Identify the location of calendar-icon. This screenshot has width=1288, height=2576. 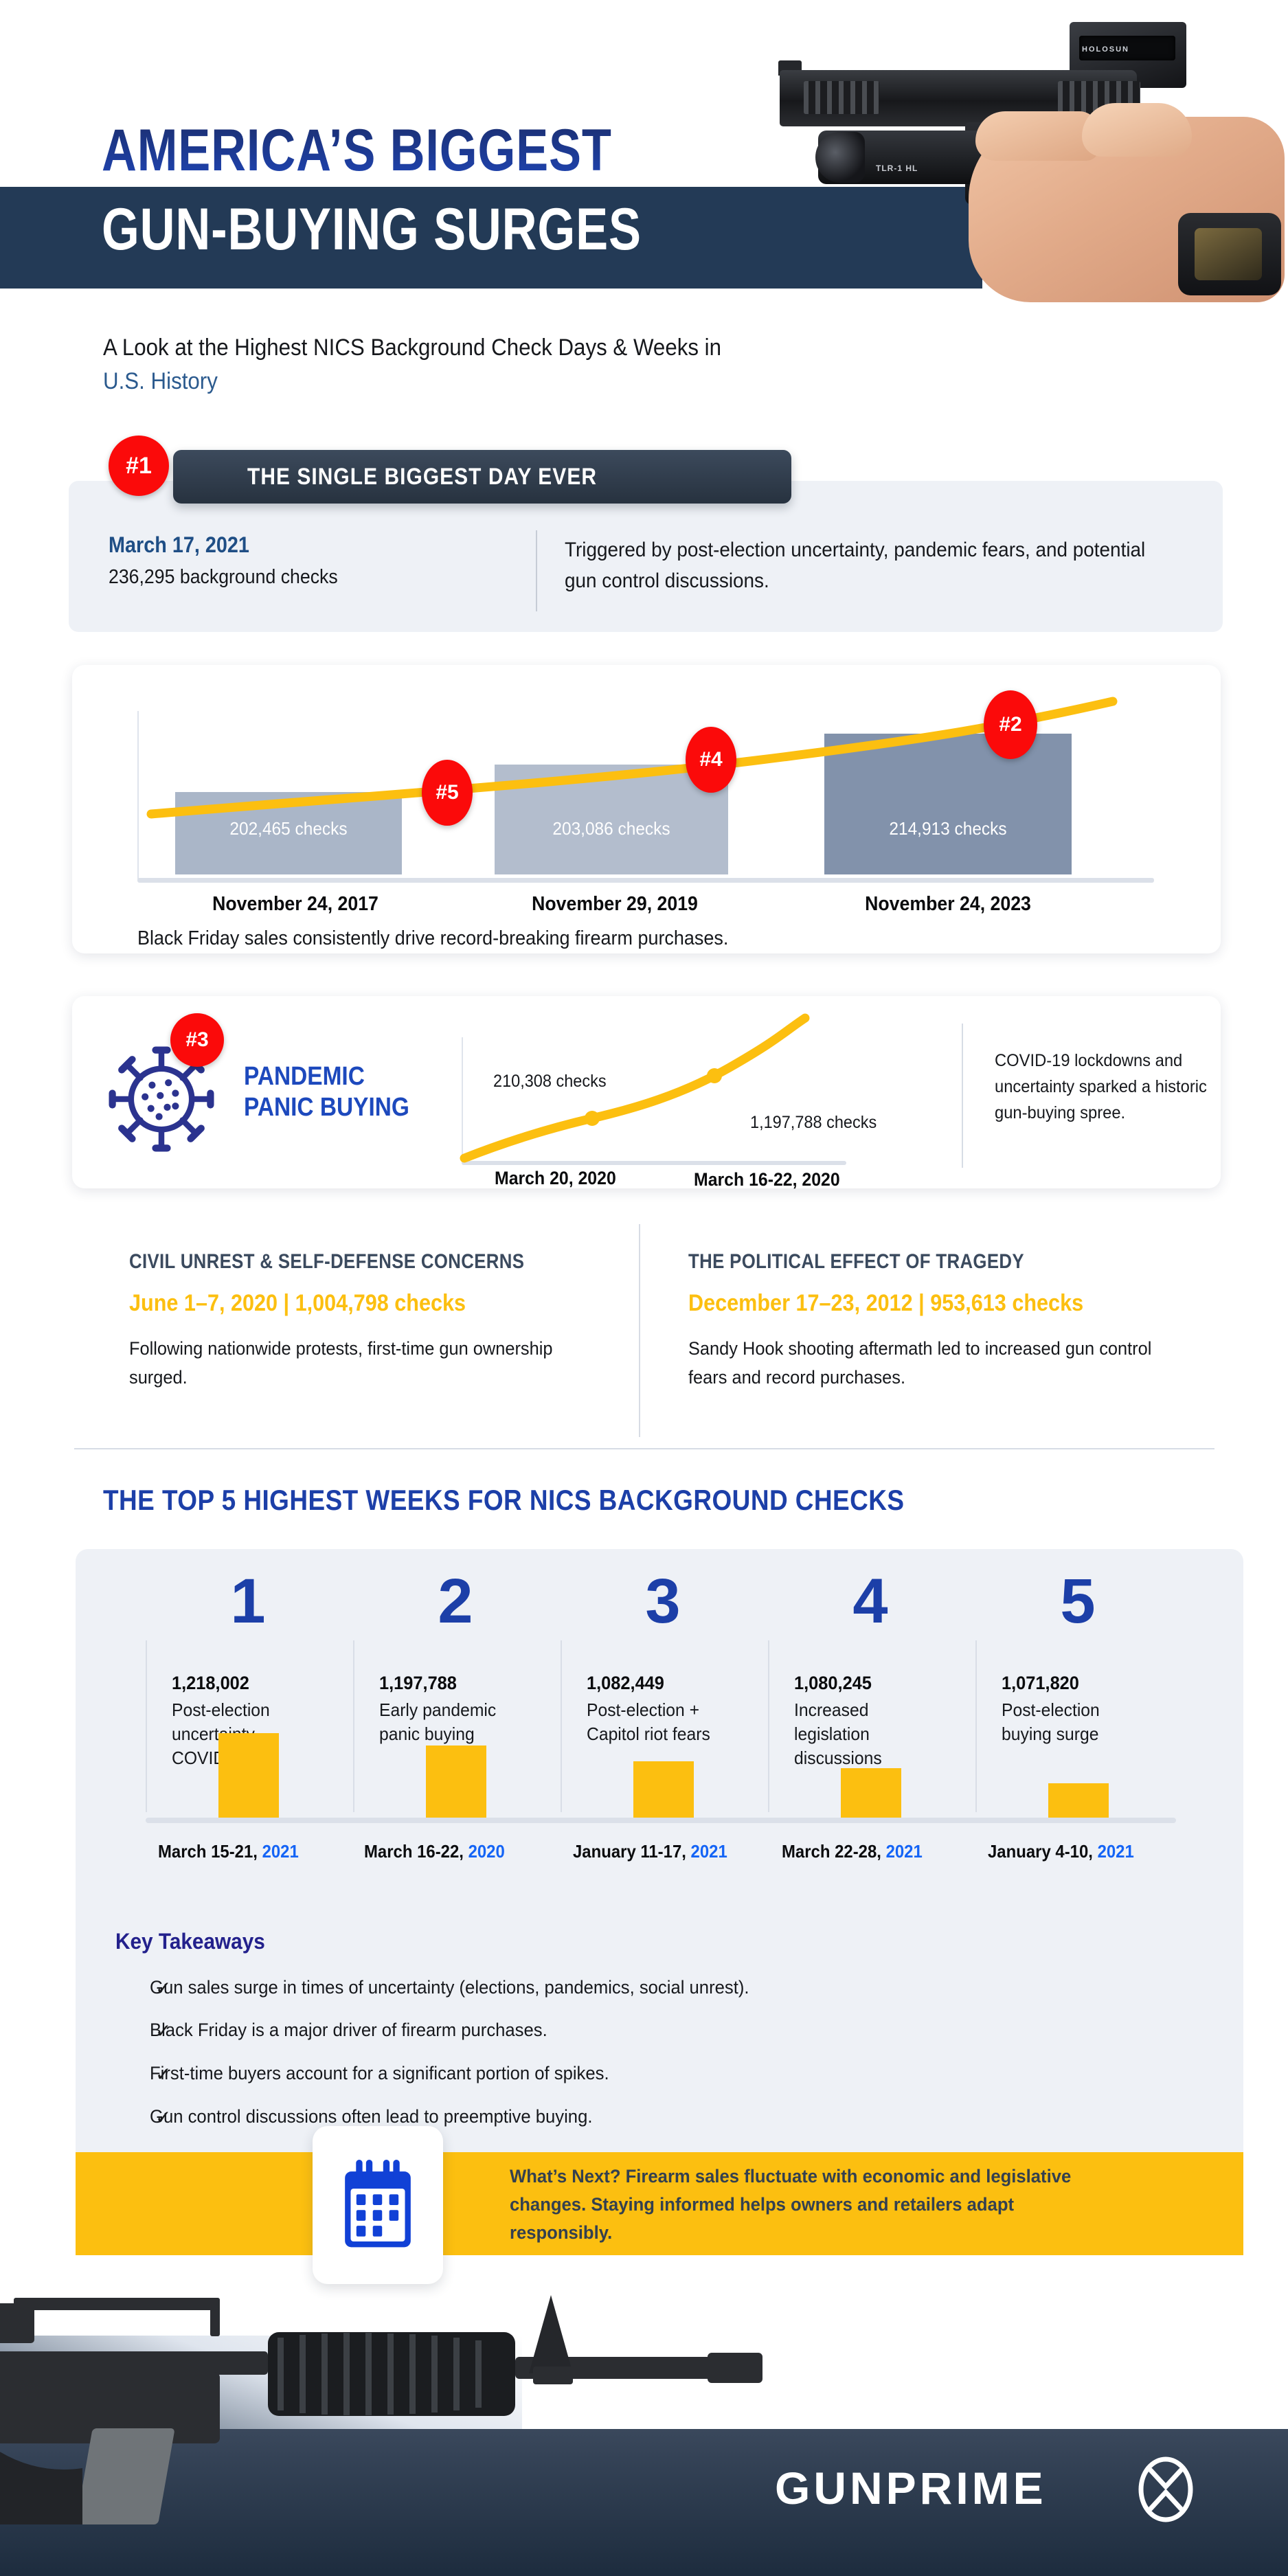
(378, 2203).